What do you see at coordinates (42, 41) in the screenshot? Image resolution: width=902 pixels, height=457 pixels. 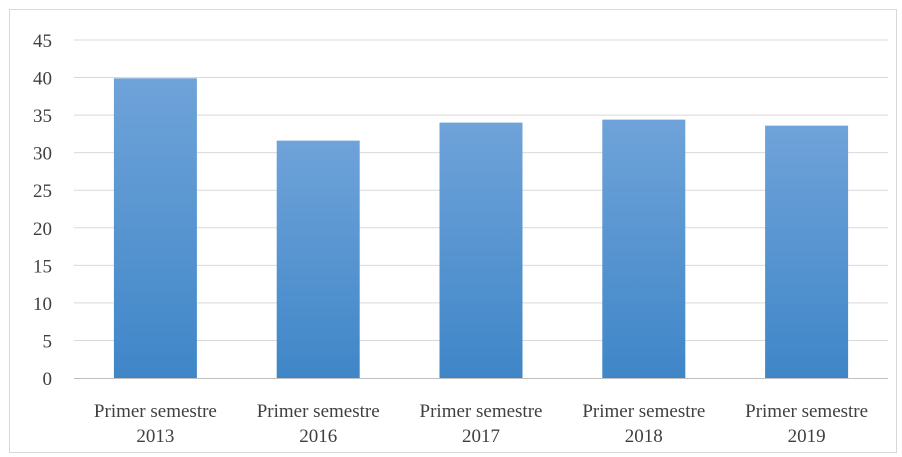 I see `y-tick-label: 45` at bounding box center [42, 41].